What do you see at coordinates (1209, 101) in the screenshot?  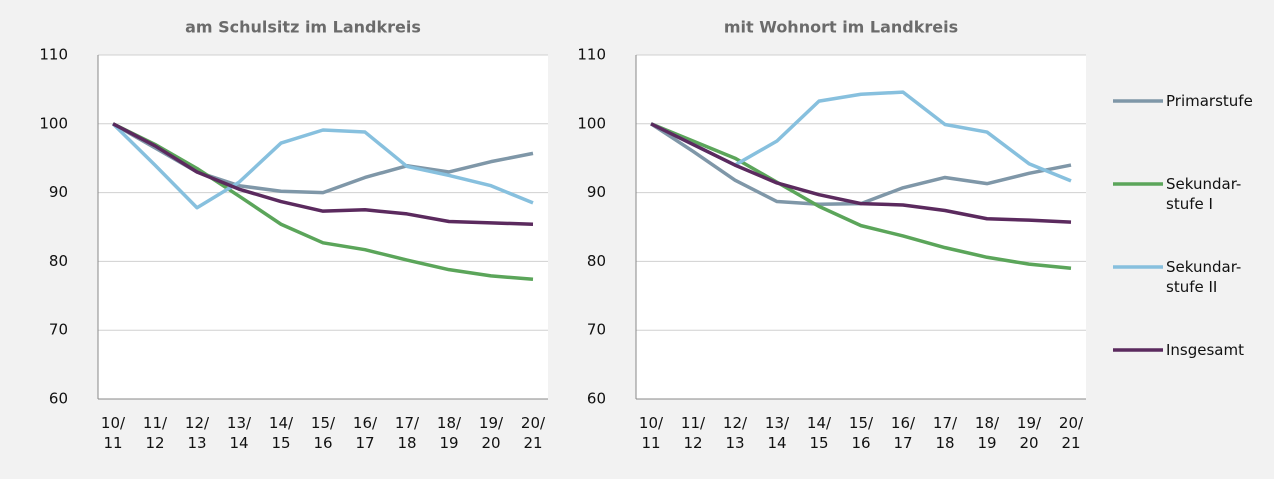 I see `legend-label: Primarstufe` at bounding box center [1209, 101].